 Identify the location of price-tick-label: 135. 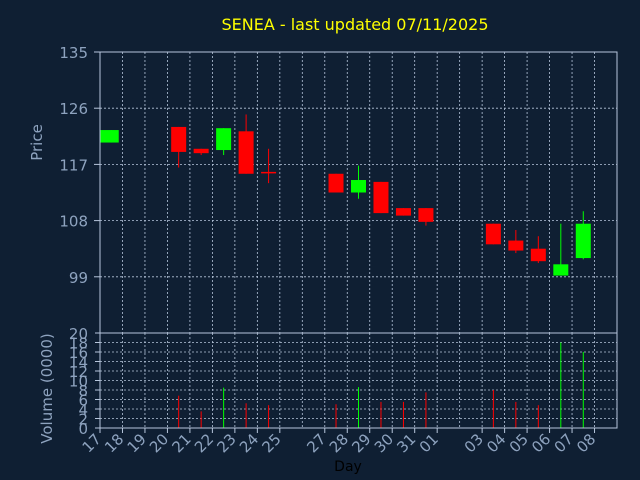
(73, 53).